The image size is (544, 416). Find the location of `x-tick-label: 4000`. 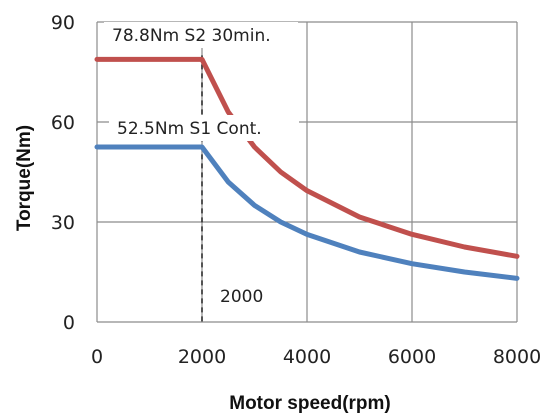

x-tick-label: 4000 is located at coordinates (307, 357).